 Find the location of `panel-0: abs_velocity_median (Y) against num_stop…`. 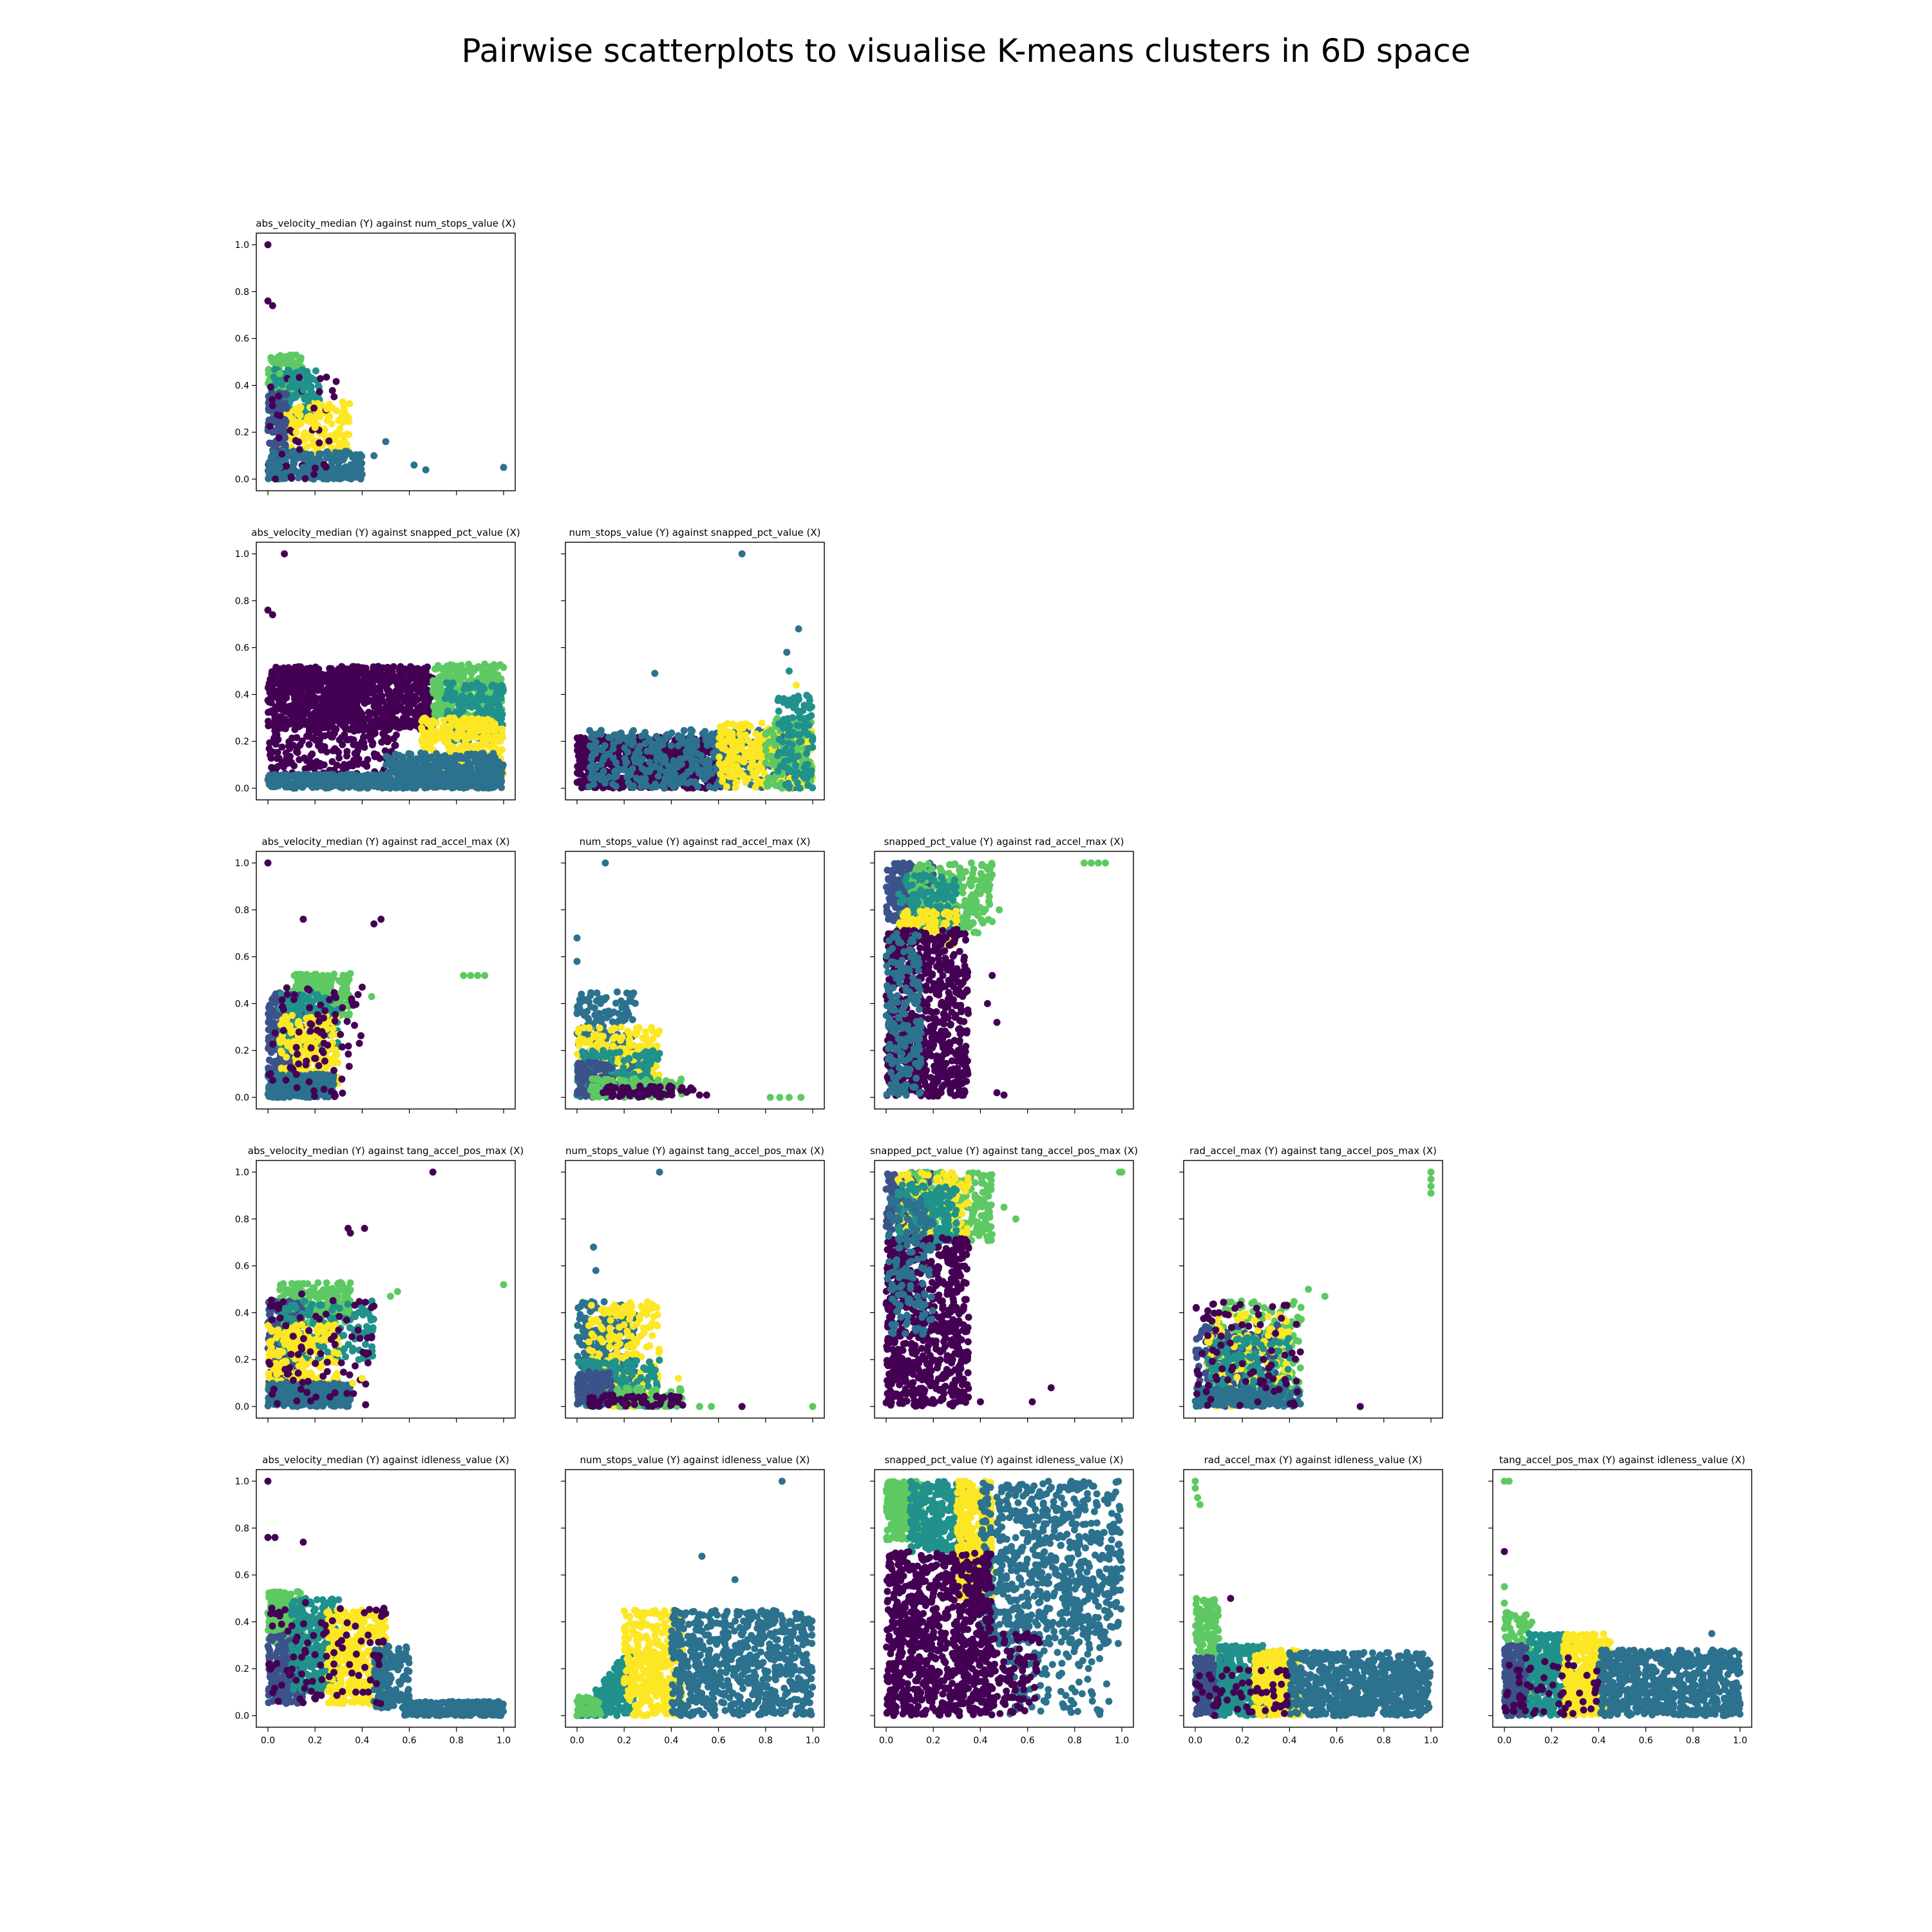

panel-0: abs_velocity_median (Y) against num_stop… is located at coordinates (375, 356).